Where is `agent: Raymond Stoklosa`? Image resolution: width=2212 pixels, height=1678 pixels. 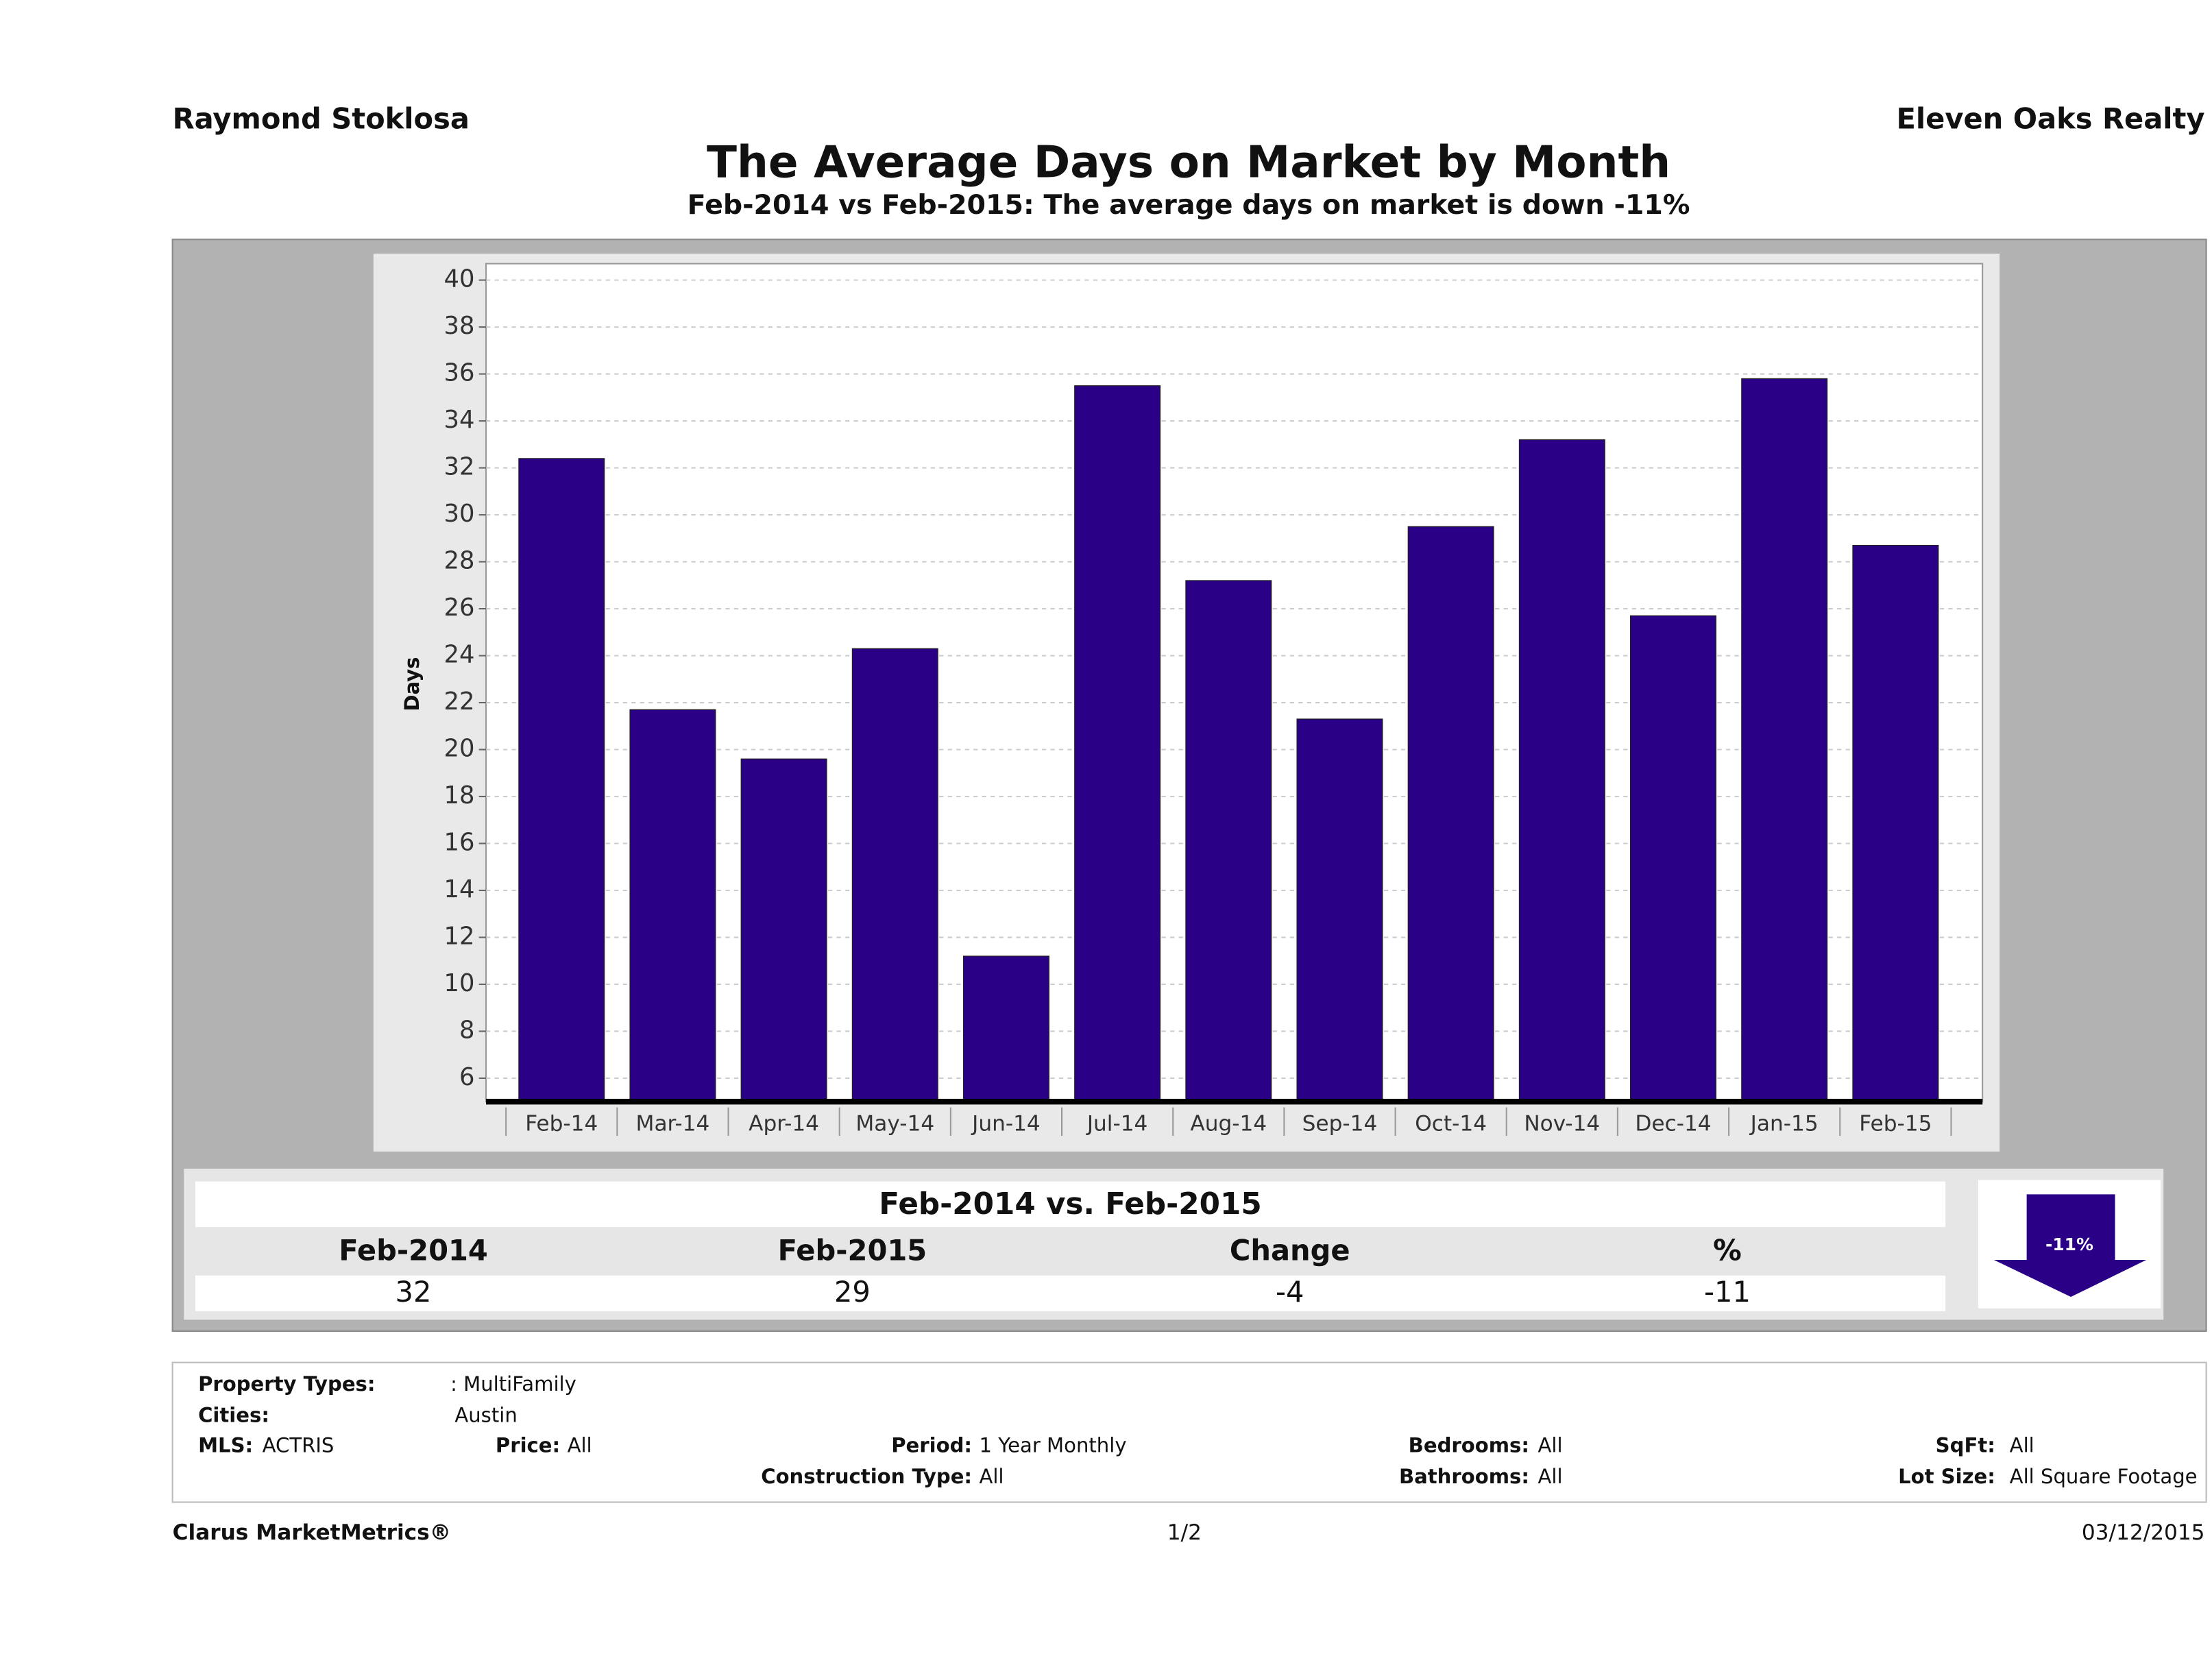 agent: Raymond Stoklosa is located at coordinates (321, 119).